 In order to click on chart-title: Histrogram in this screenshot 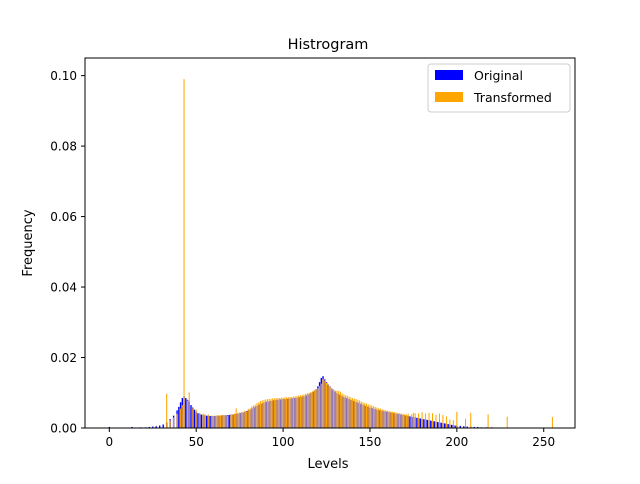, I will do `click(328, 45)`.